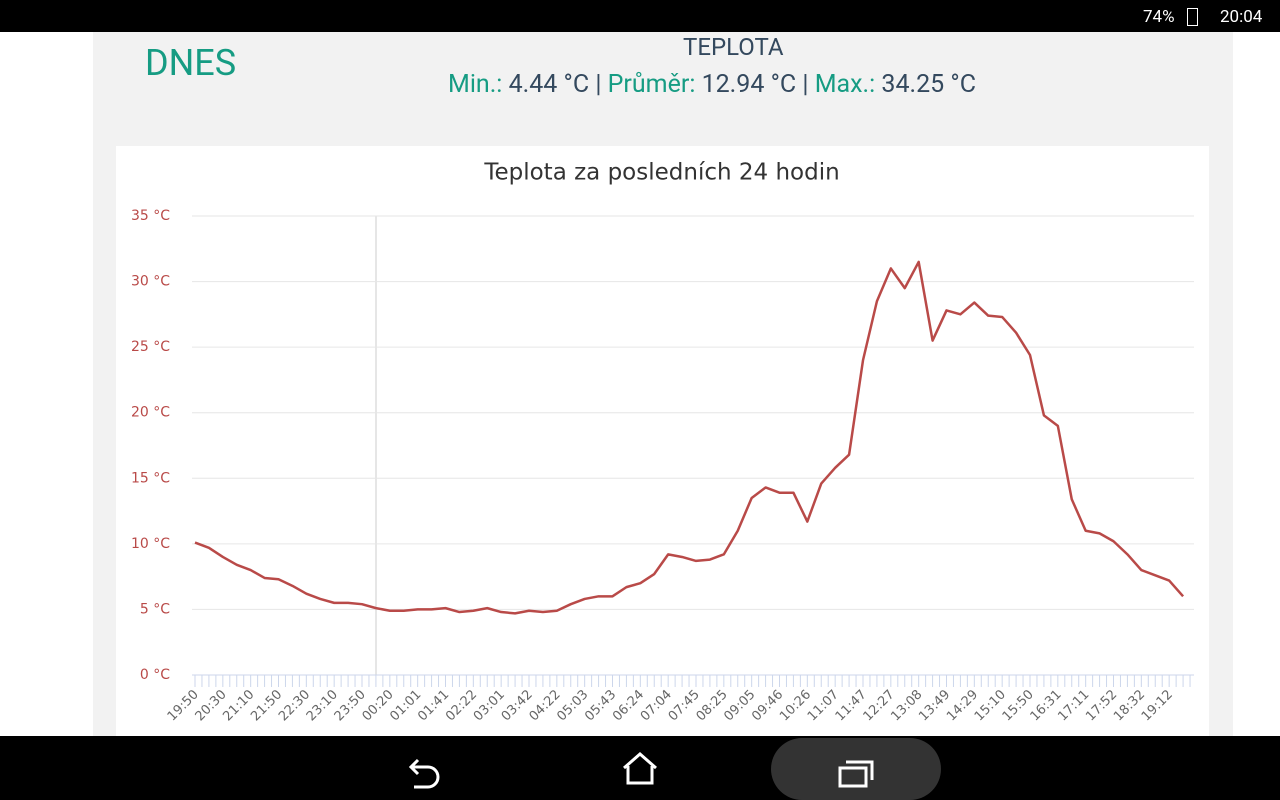  What do you see at coordinates (1241, 17) in the screenshot?
I see `clock: 20:04` at bounding box center [1241, 17].